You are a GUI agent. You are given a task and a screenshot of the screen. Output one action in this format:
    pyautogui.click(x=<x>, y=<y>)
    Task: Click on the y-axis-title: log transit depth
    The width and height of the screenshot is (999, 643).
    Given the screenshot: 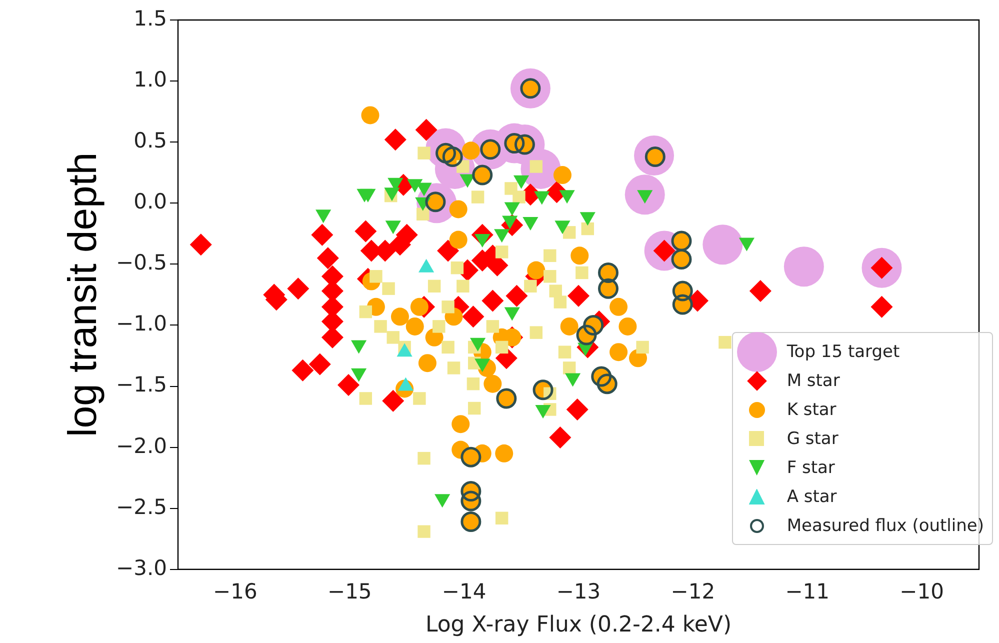 What is the action you would take?
    pyautogui.click(x=83, y=295)
    